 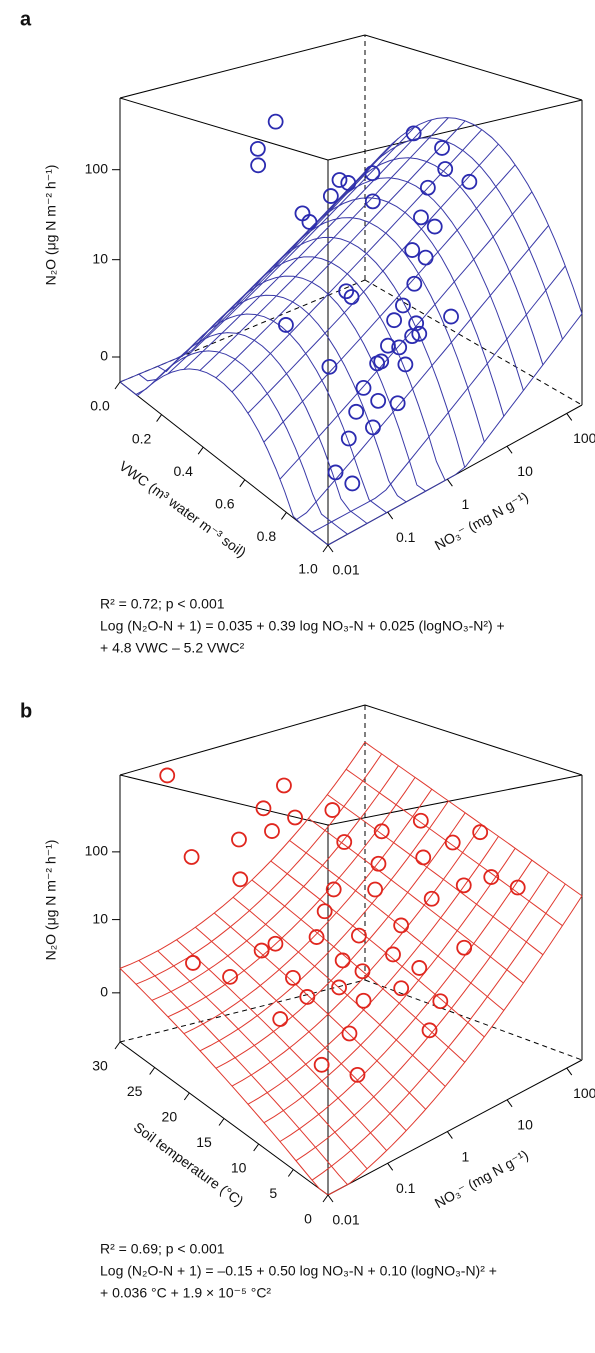 I want to click on x-tick-label: 0.01, so click(x=345, y=570).